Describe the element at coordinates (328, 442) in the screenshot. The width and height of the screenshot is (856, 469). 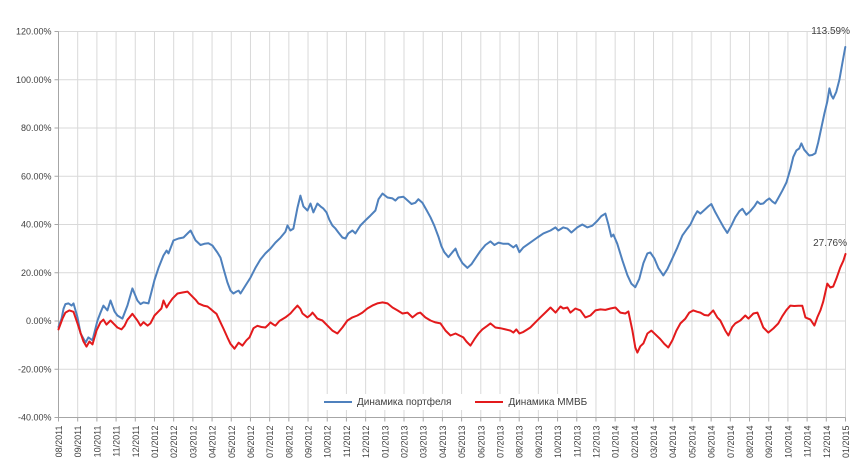
I see `svg-text: 10/2012` at that location.